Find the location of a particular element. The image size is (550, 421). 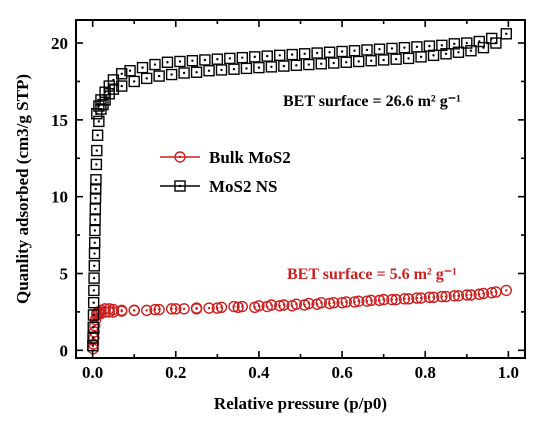

x-axis-title: Relative pressure (p/p0) is located at coordinates (300, 403).